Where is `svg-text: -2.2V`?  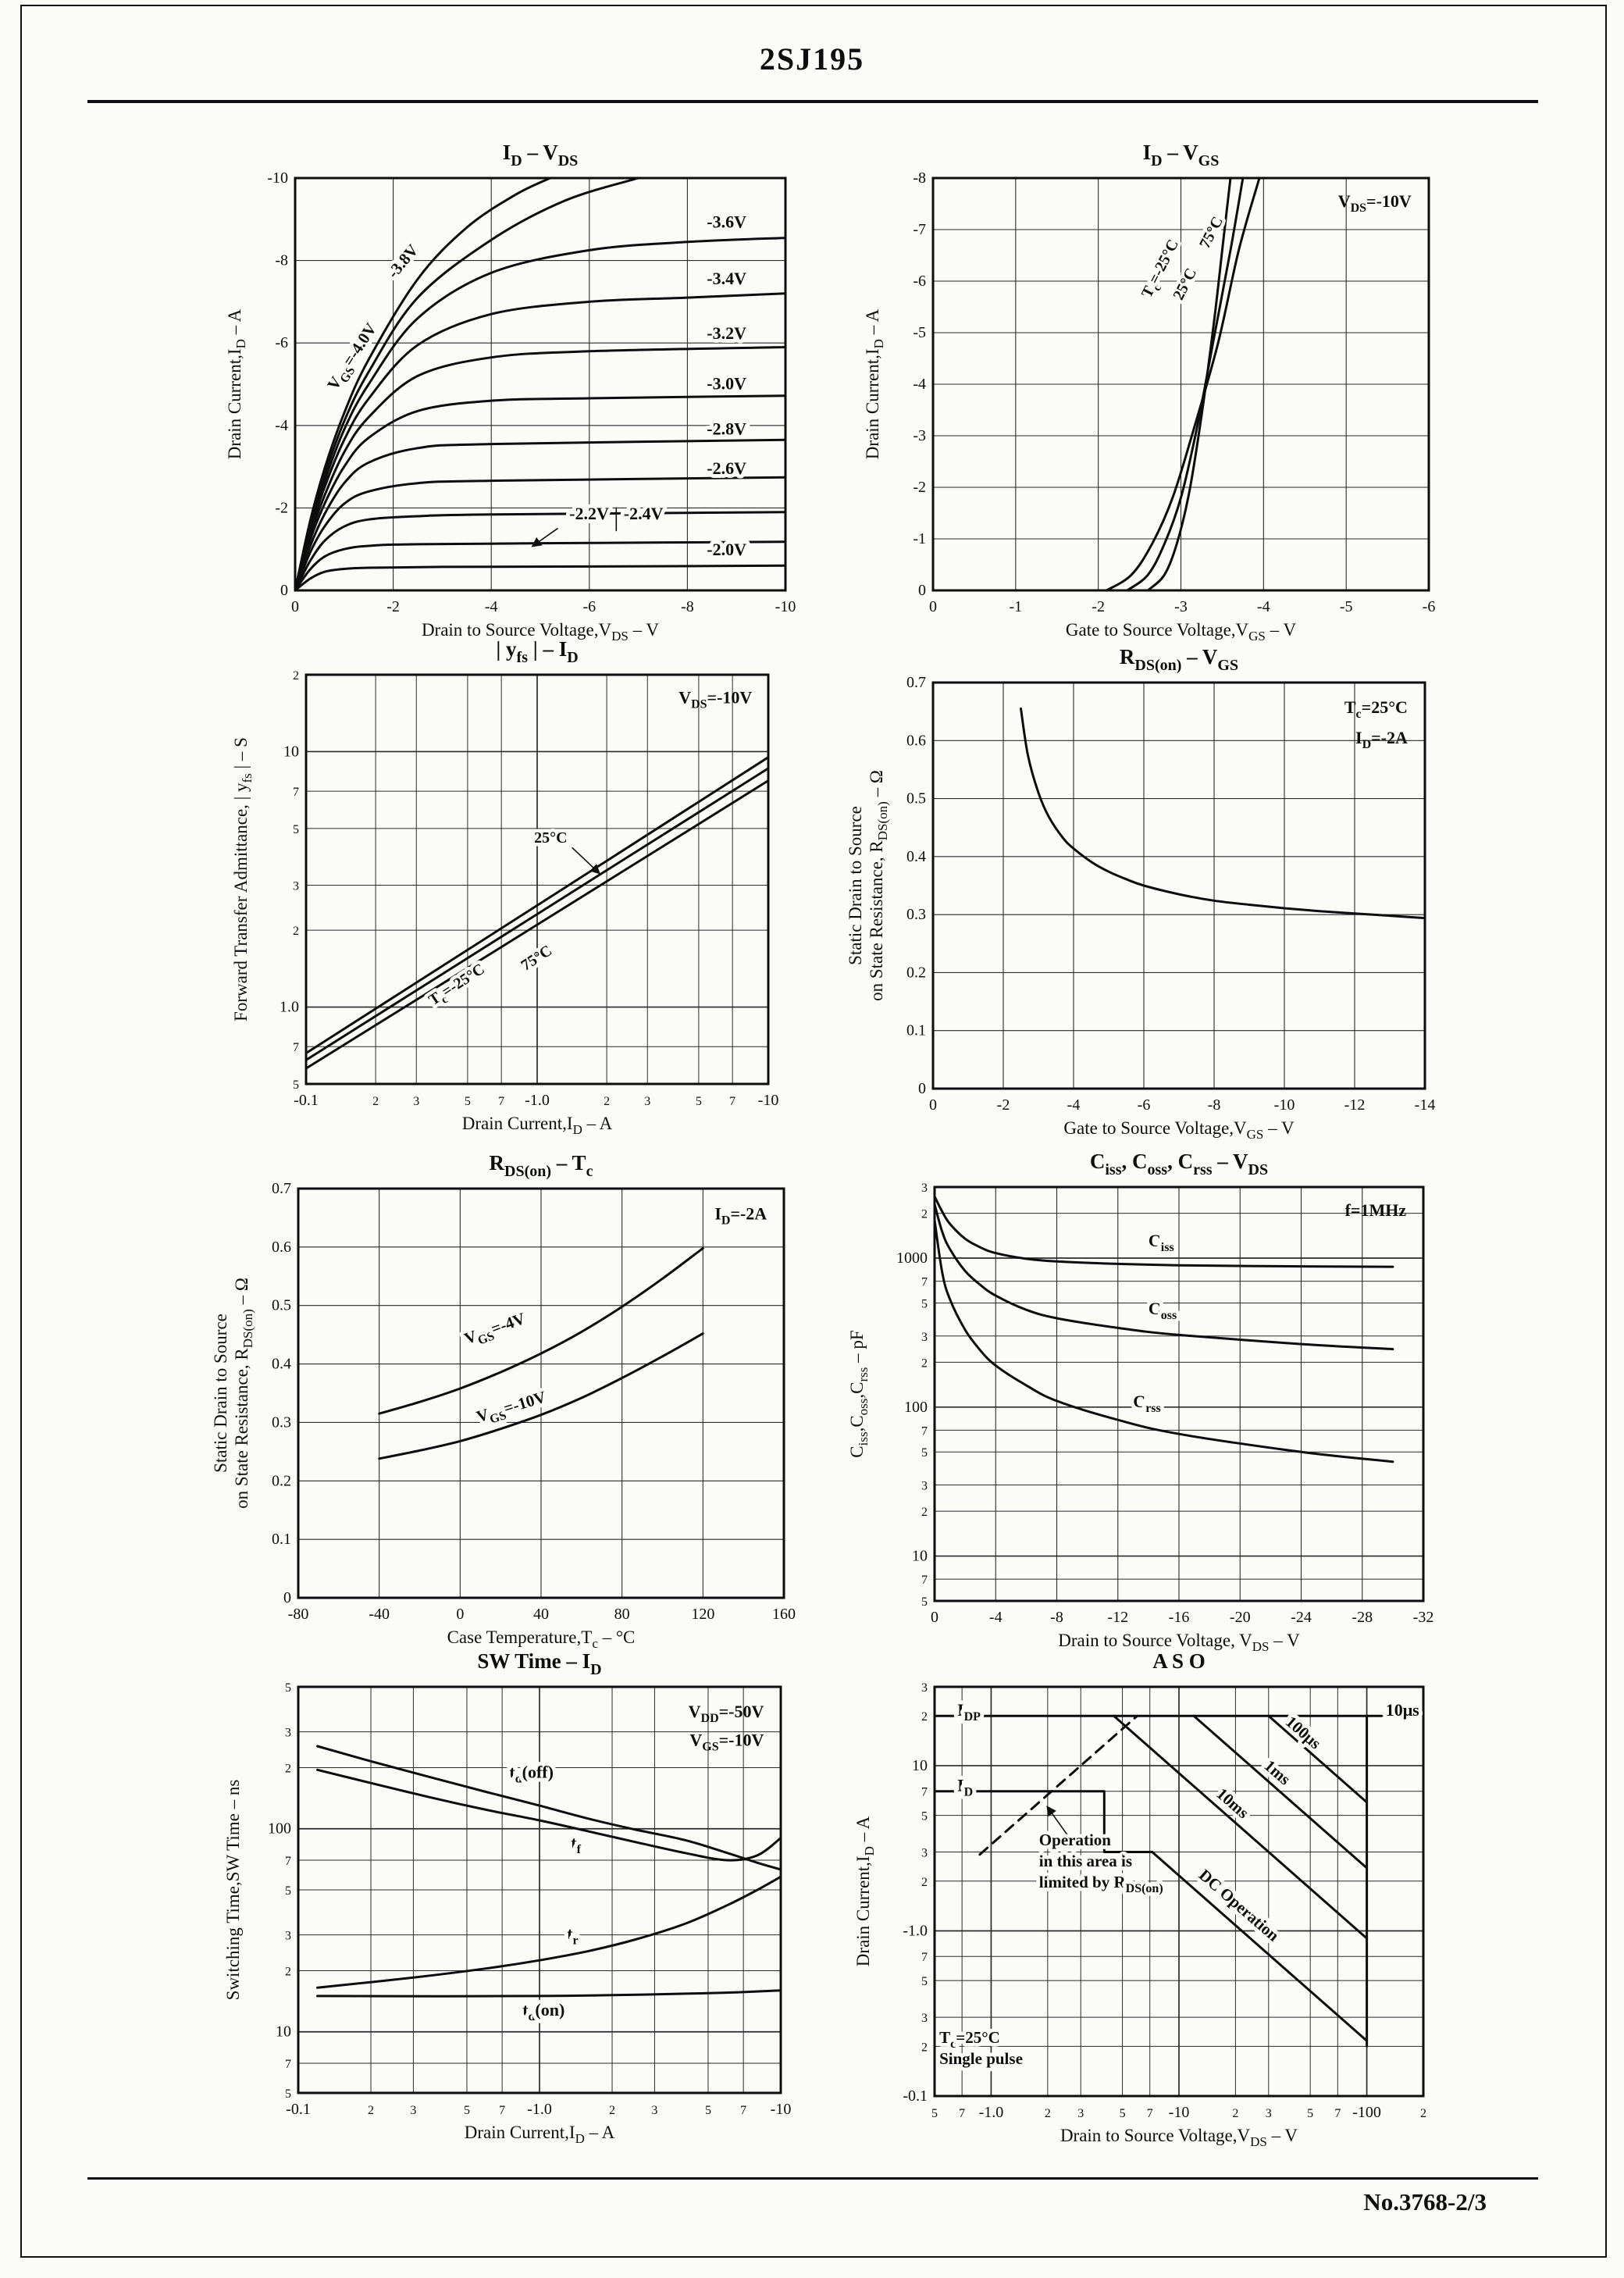
svg-text: -2.2V is located at coordinates (589, 513).